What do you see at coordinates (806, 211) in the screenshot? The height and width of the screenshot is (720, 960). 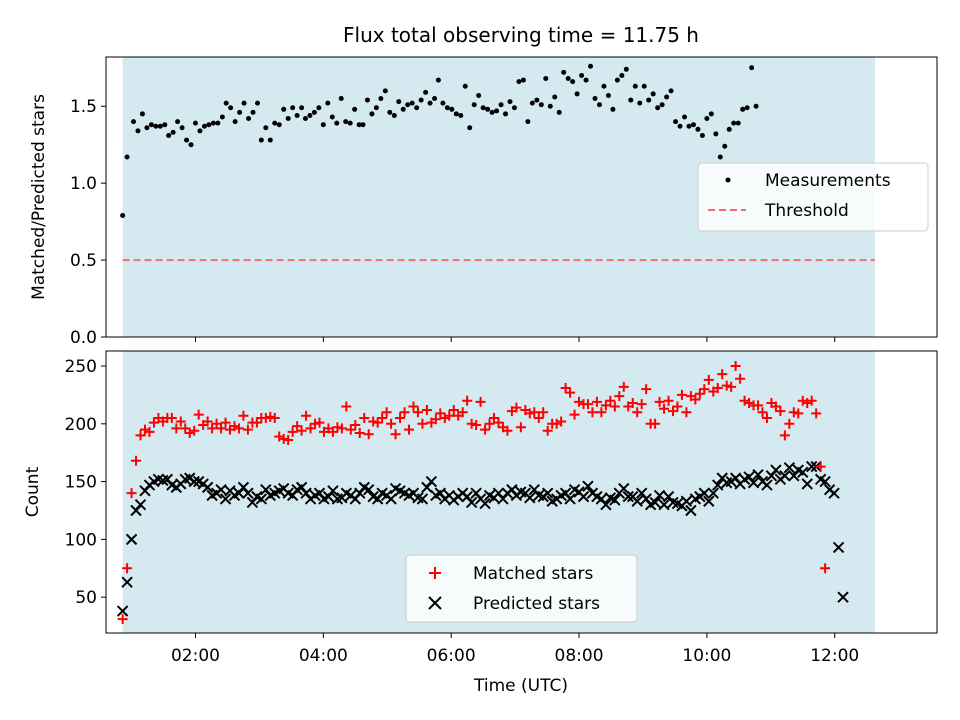 I see `legend-threshold-label: Threshold` at bounding box center [806, 211].